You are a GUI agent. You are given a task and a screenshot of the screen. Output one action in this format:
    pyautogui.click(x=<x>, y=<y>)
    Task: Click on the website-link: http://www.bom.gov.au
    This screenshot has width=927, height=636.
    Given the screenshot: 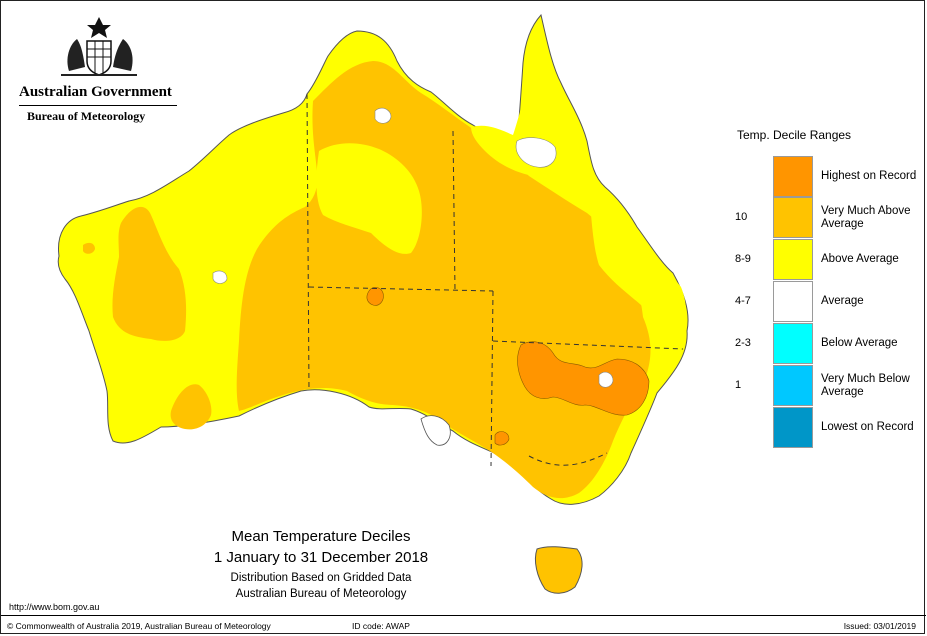 What is the action you would take?
    pyautogui.click(x=54, y=607)
    